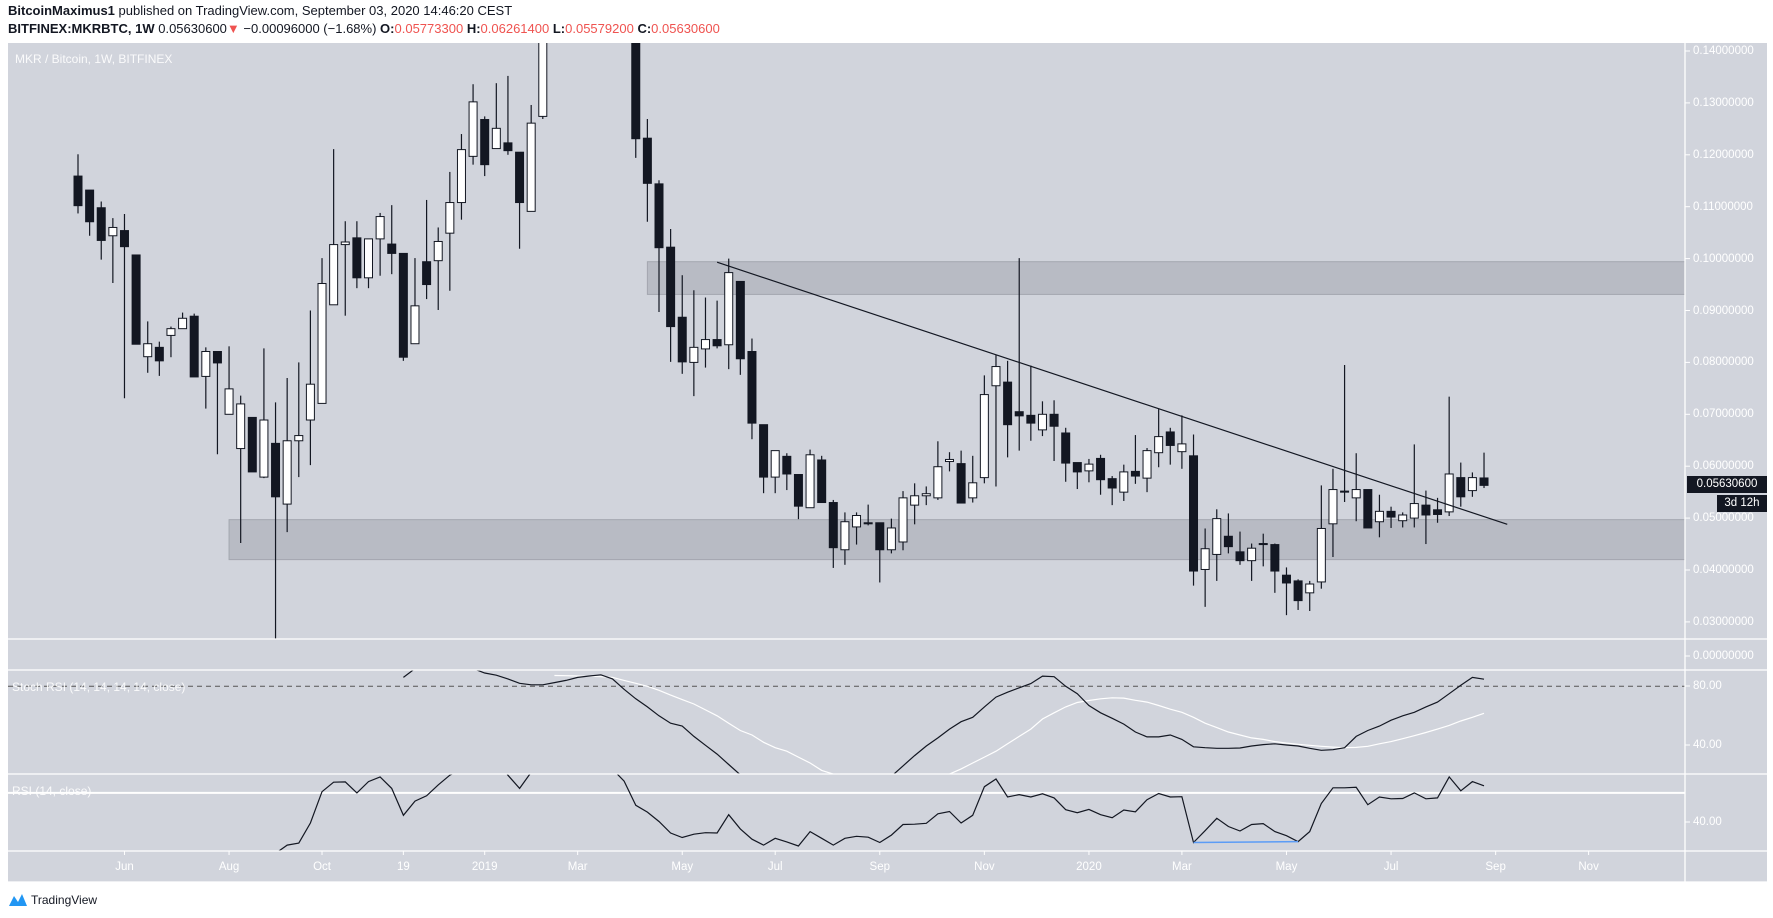 The width and height of the screenshot is (1773, 918). What do you see at coordinates (1723, 258) in the screenshot?
I see `price-tick-label: 0.10000000` at bounding box center [1723, 258].